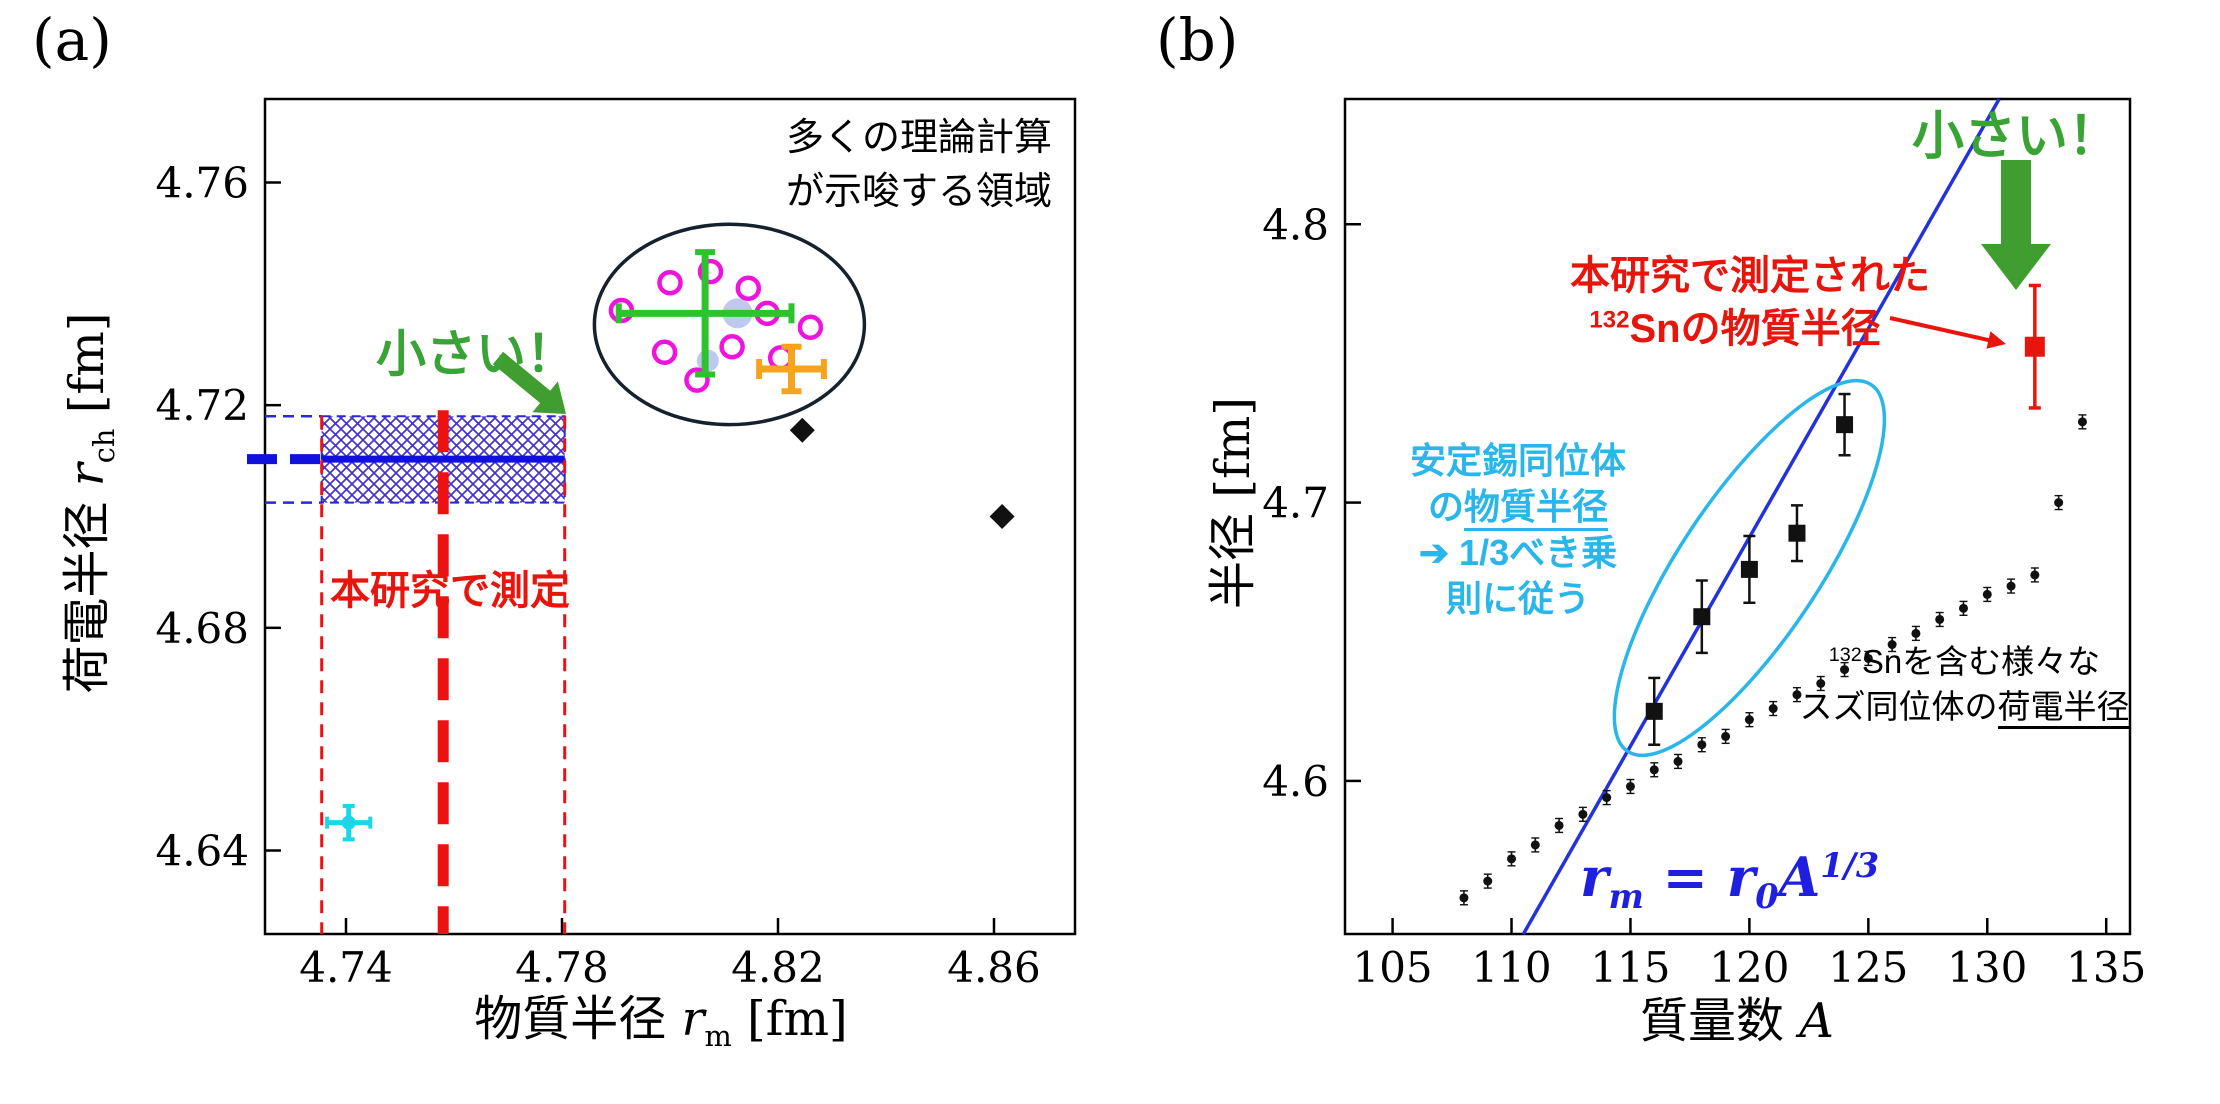 Image resolution: width=2220 pixels, height=1104 pixels. I want to click on series-theory-cross-orange, so click(791, 369).